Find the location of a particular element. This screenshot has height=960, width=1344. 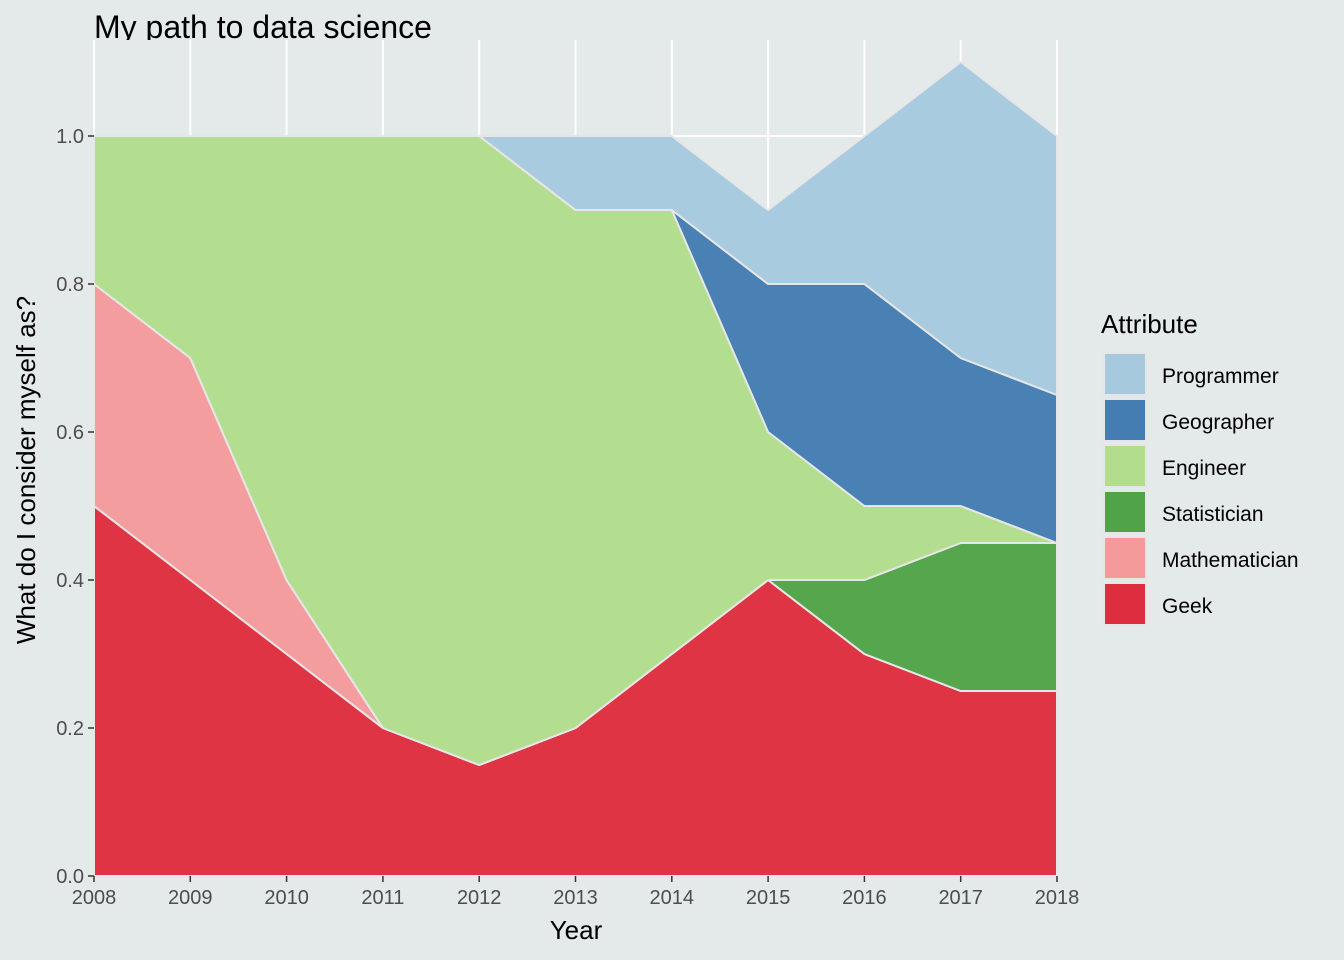

y-tick-label-1: 0.2 is located at coordinates (70, 729).